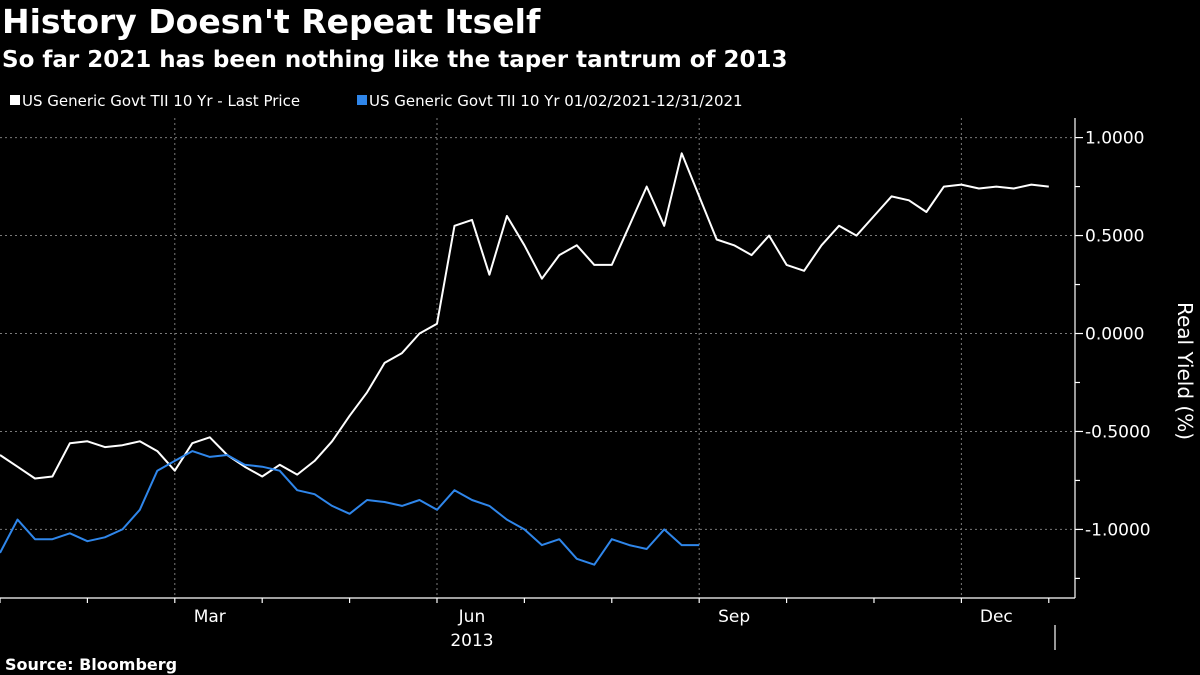 The width and height of the screenshot is (1200, 675). Describe the element at coordinates (1118, 530) in the screenshot. I see `y-tick-label: -1.0000` at that location.